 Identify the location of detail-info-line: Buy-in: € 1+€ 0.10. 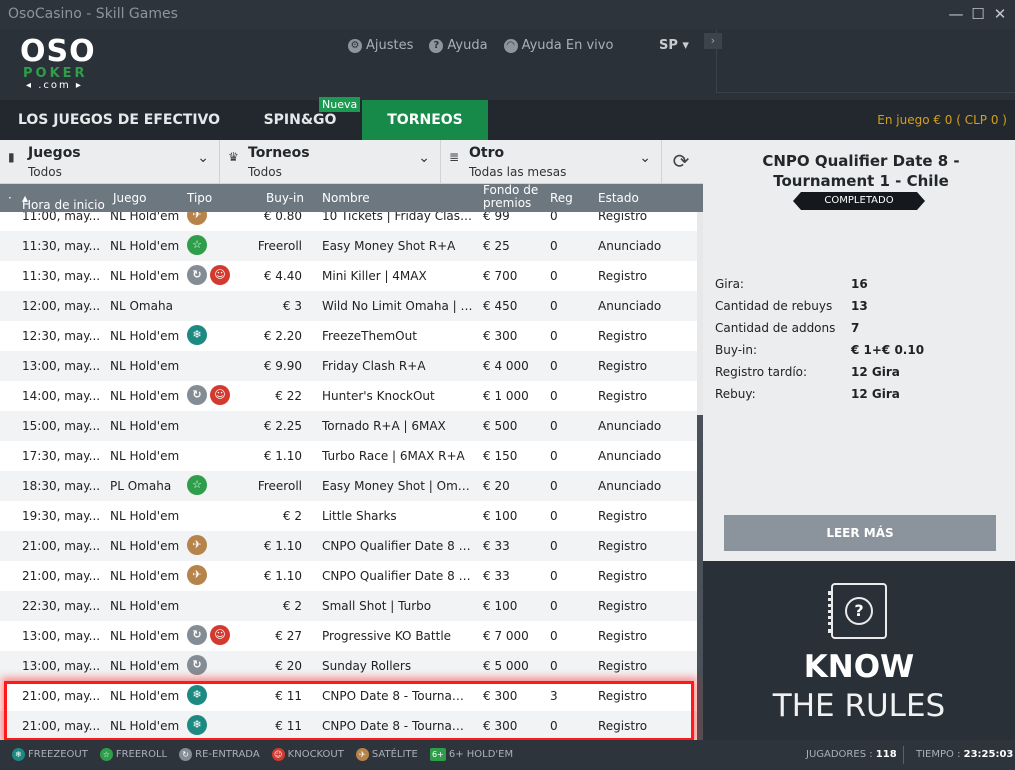
(860, 354).